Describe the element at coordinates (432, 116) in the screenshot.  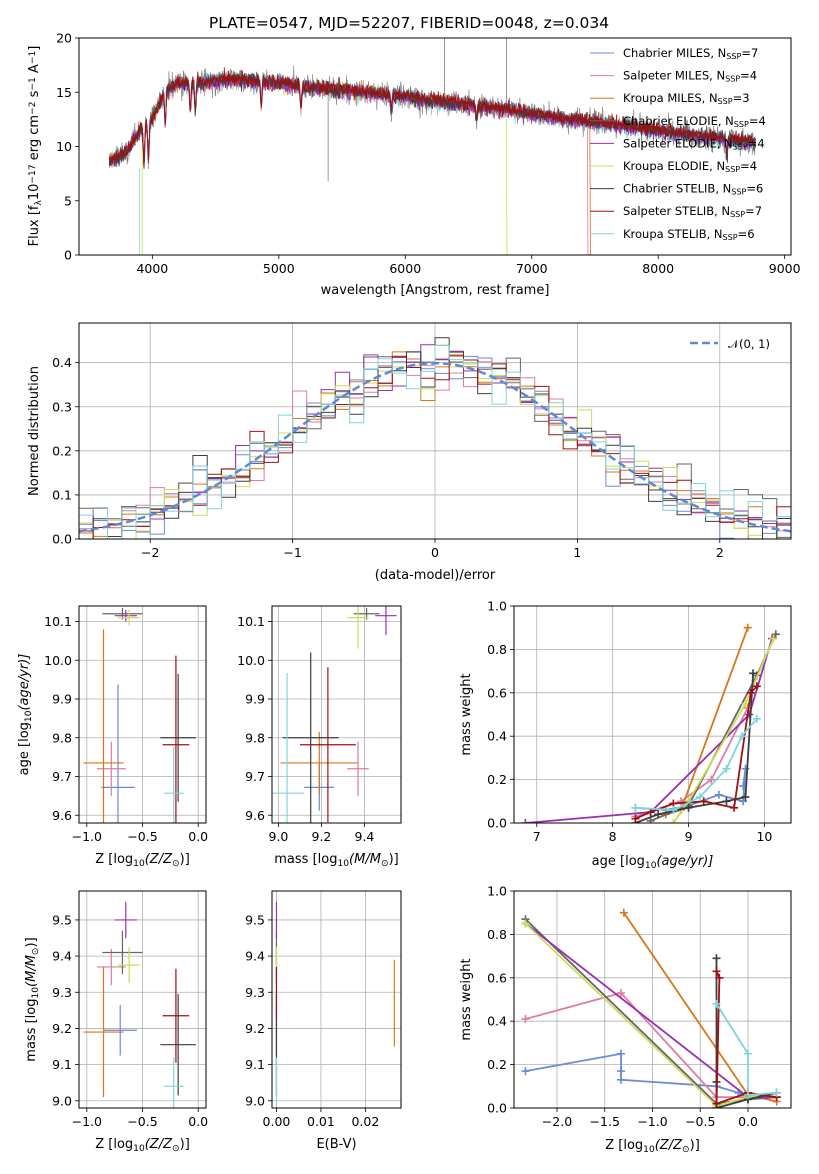
I see `model-line-salp_stelib` at that location.